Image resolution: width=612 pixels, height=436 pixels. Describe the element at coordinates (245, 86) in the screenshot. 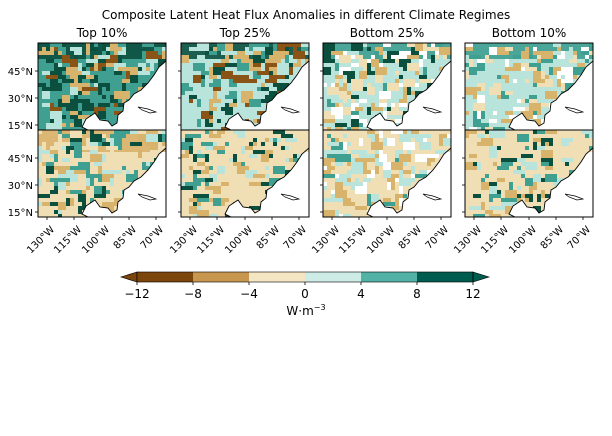

I see `map-panel-r1-c2` at that location.